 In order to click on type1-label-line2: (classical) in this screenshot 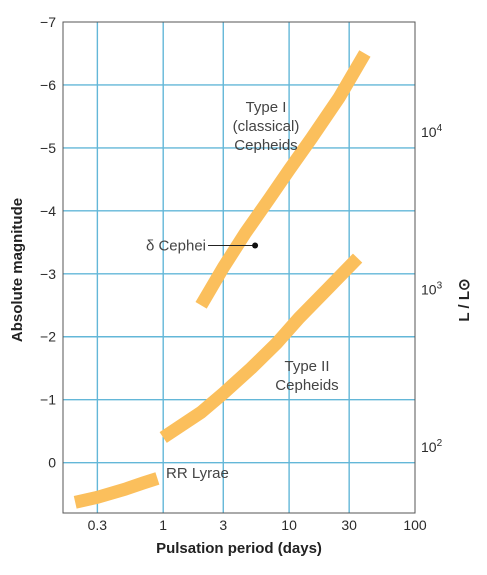, I will do `click(266, 126)`.